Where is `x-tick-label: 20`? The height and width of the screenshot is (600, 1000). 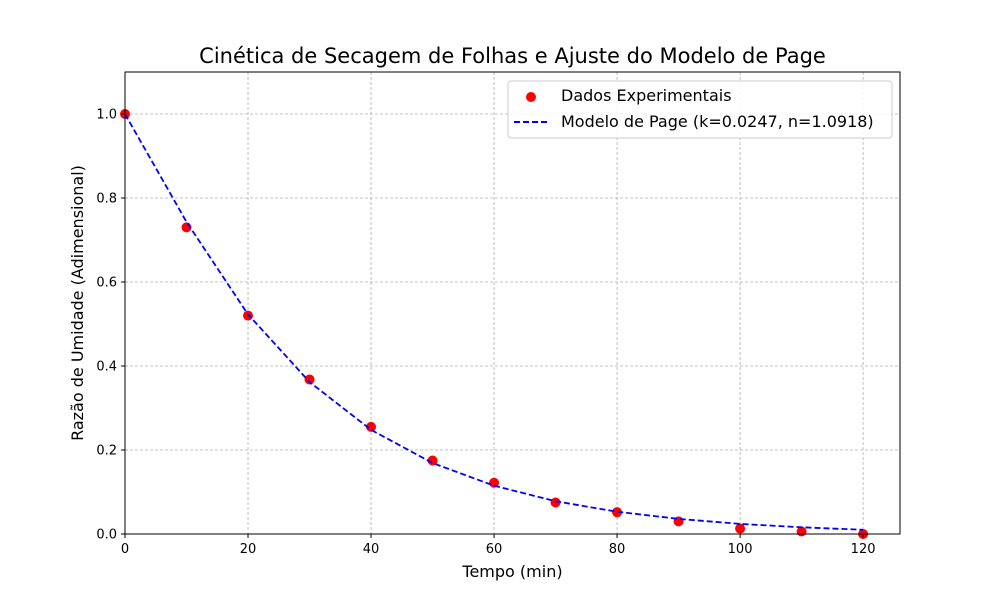
x-tick-label: 20 is located at coordinates (248, 549).